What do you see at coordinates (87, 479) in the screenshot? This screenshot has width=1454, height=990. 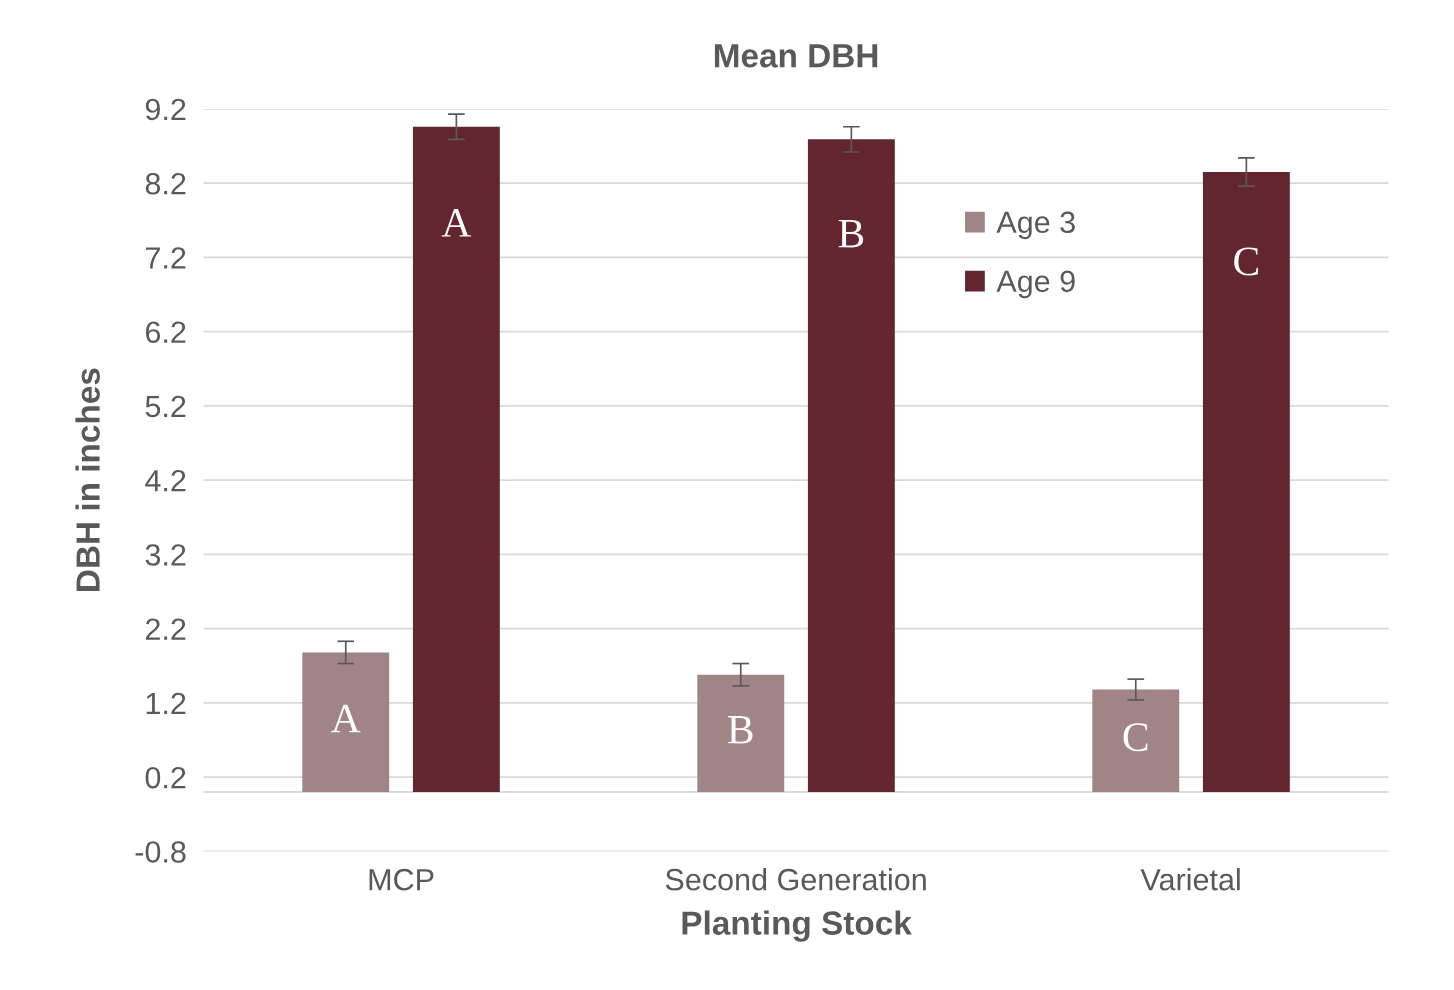 I see `y-axis-title: DBH in inches` at bounding box center [87, 479].